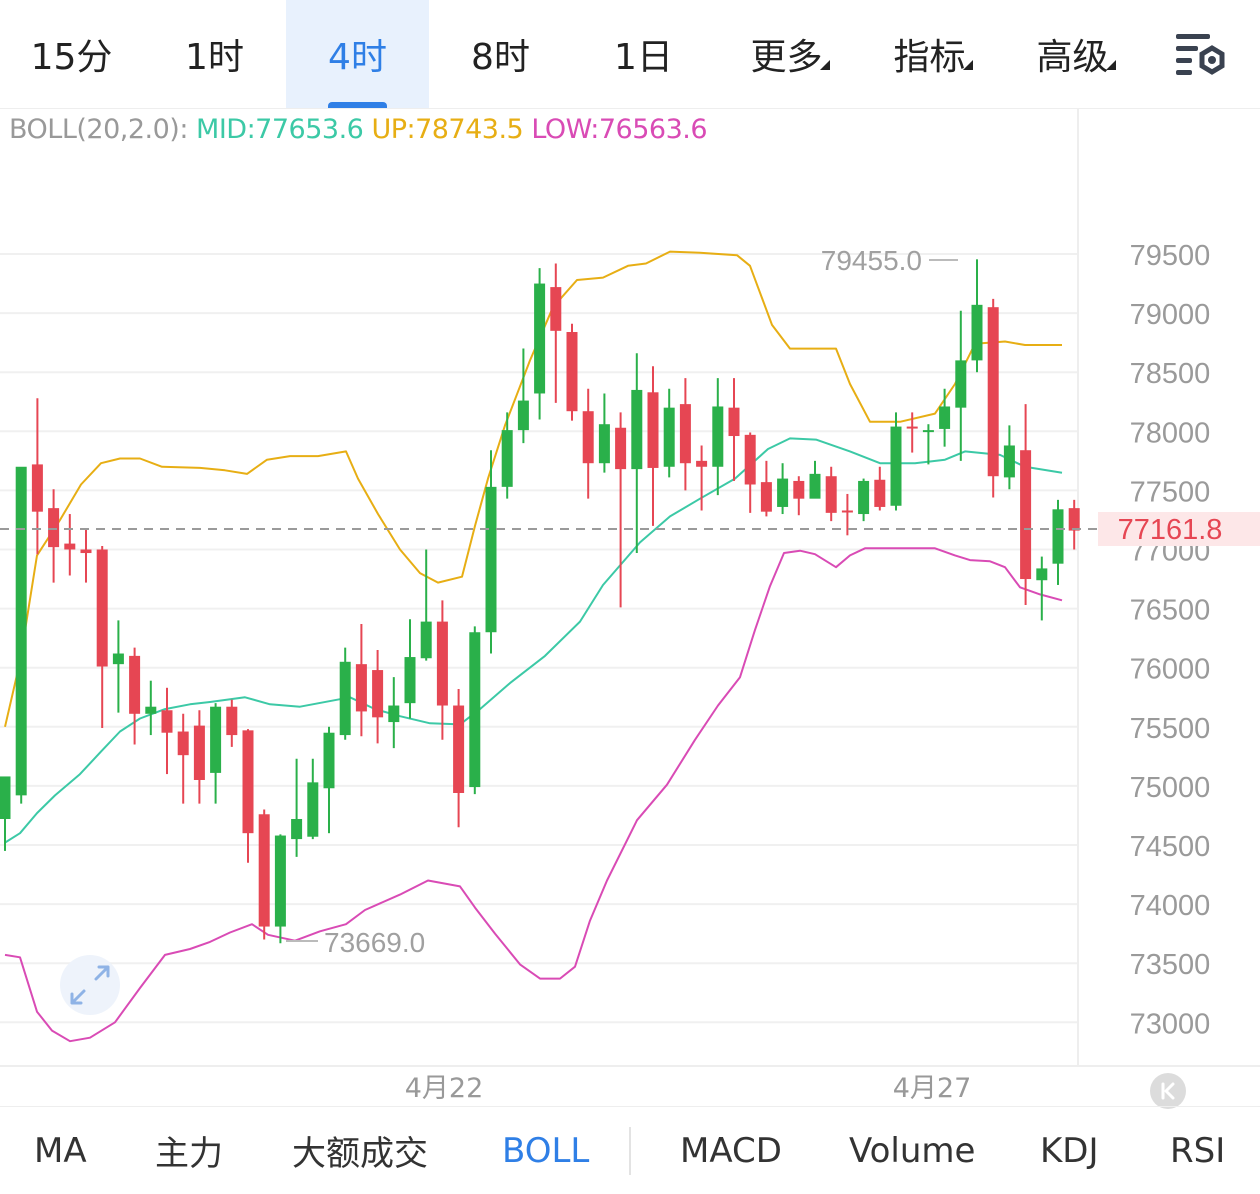  What do you see at coordinates (1198, 54) in the screenshot?
I see `chart-settings-button` at bounding box center [1198, 54].